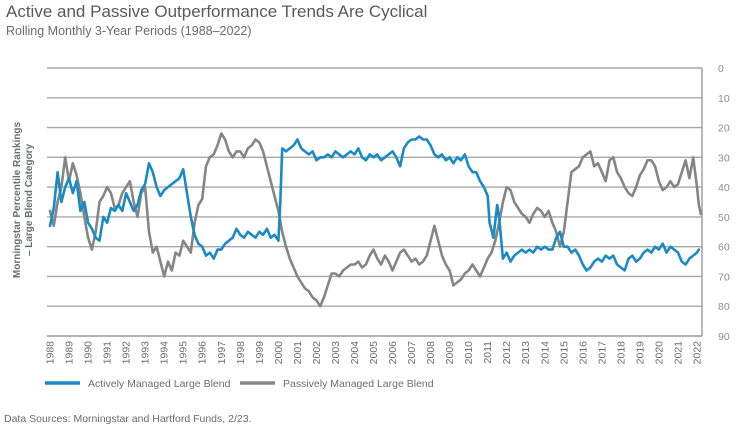 The image size is (743, 433). I want to click on y-axis-ticks: 0 10 20 30 40 50 60 70 80 90, so click(724, 203).